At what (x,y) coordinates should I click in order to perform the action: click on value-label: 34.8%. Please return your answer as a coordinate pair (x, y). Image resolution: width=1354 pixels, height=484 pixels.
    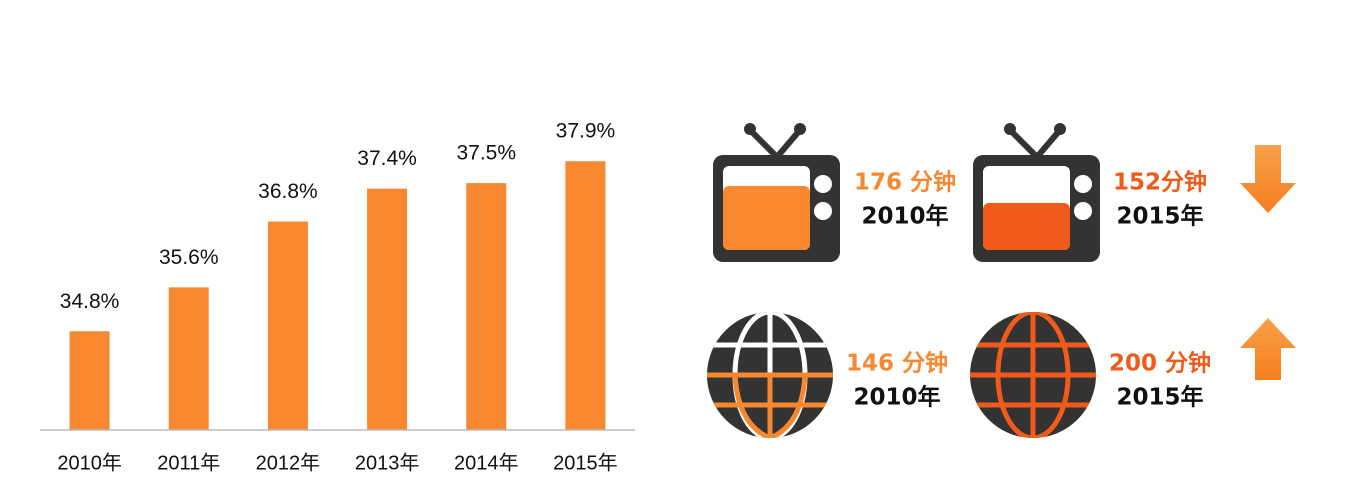
    Looking at the image, I should click on (90, 301).